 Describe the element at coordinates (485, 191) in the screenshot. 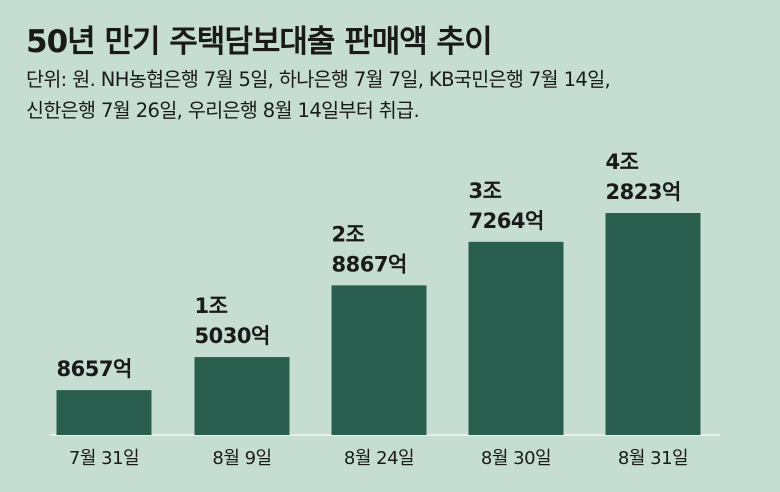

I see `data-label-4-line-1: 3조` at that location.